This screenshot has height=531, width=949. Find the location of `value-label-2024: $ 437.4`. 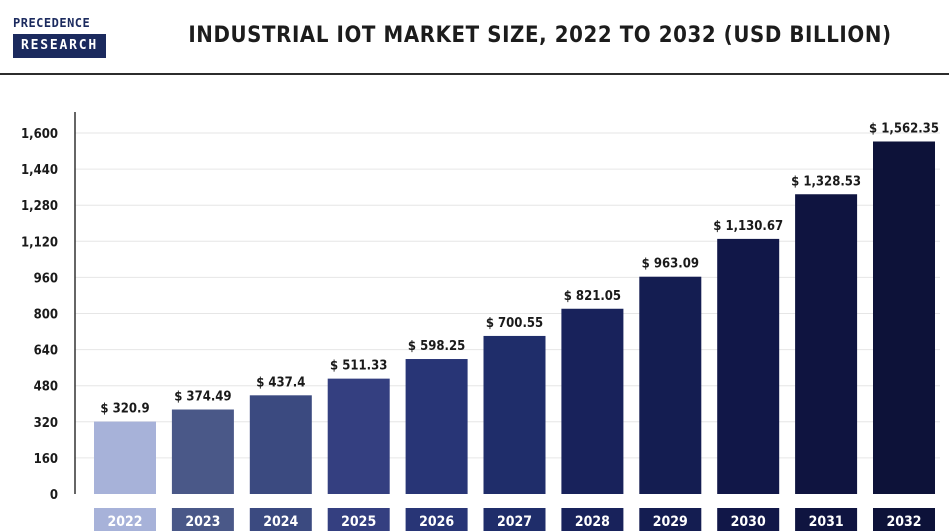

value-label-2024: $ 437.4 is located at coordinates (280, 382).